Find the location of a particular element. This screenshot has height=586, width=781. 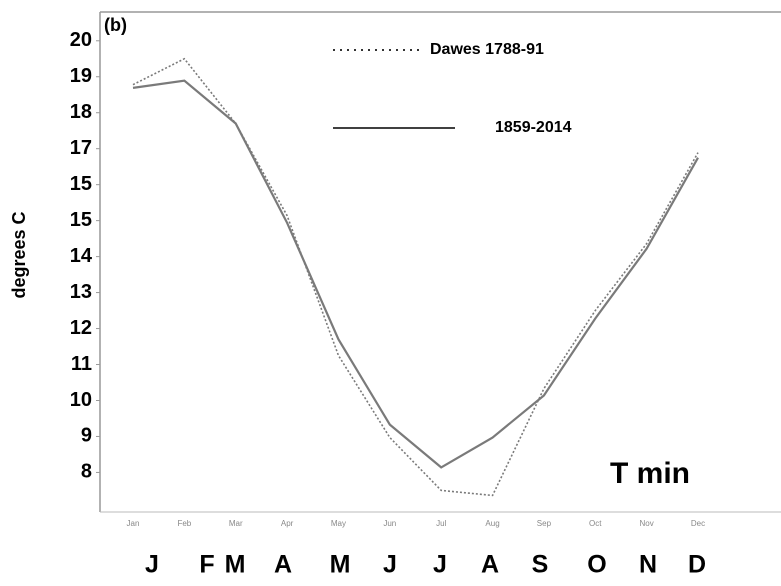

y-tick-label: 14 is located at coordinates (81, 256).